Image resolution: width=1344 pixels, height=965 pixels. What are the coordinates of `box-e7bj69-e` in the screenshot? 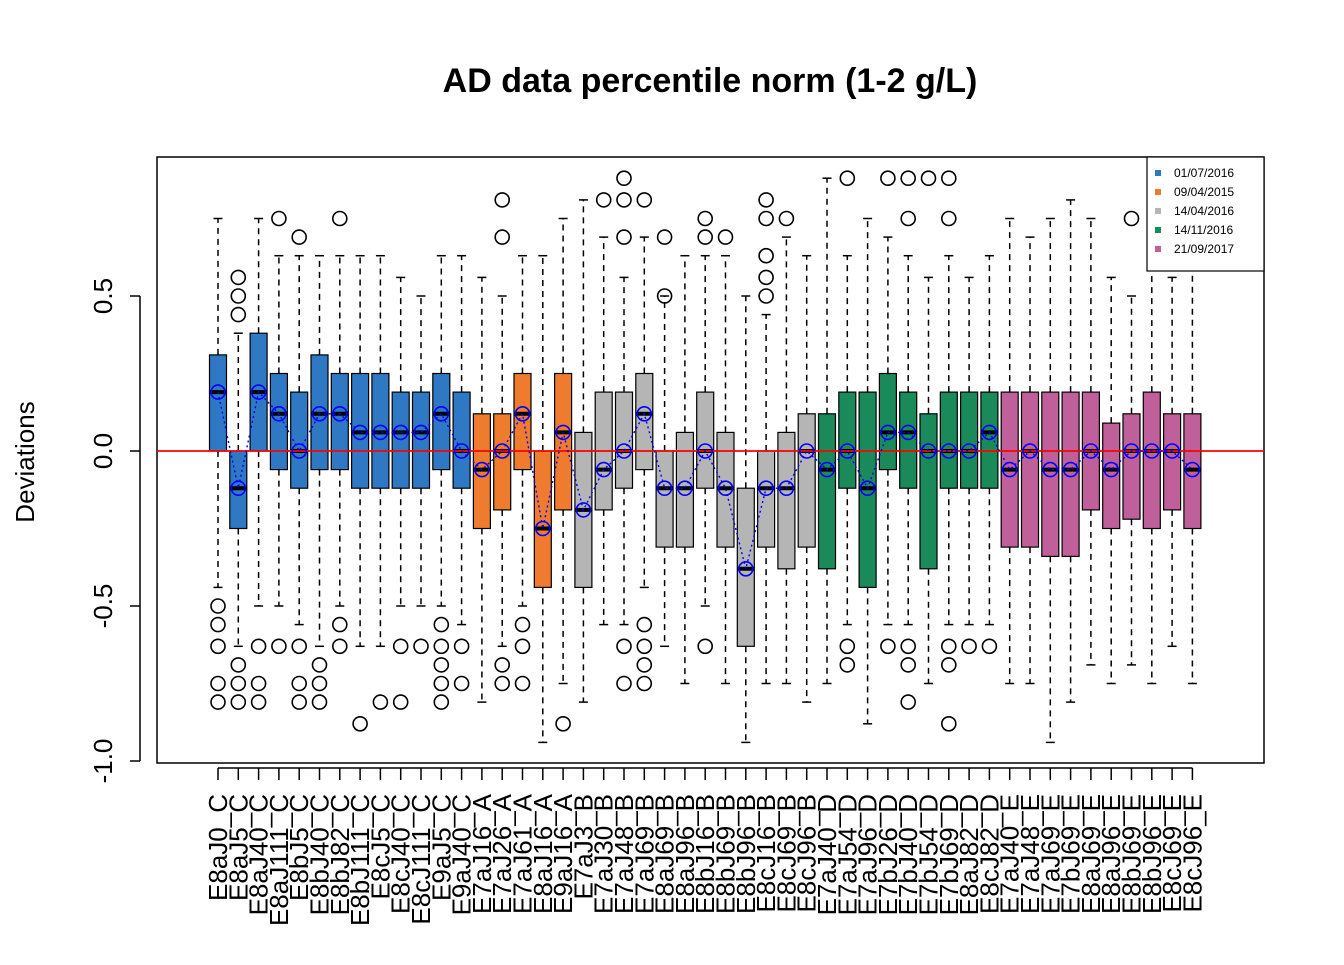 It's located at (1070, 451).